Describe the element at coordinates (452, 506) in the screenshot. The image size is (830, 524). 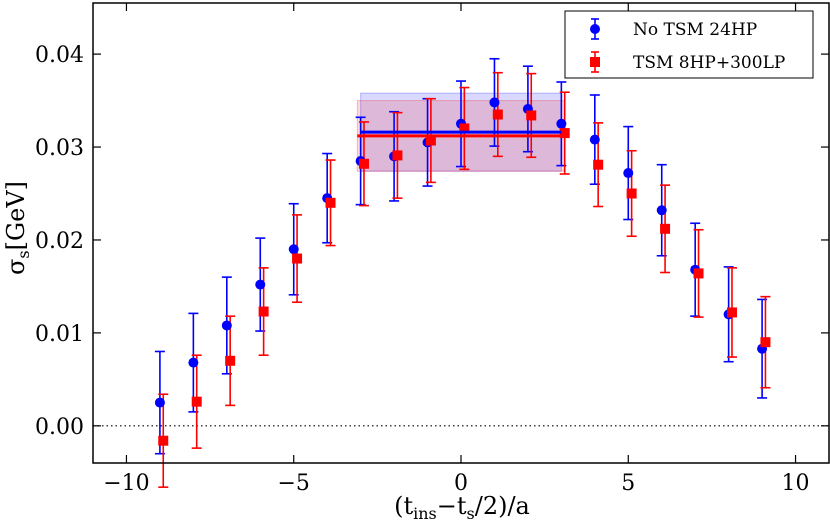
I see `x-label-minus: −t` at that location.